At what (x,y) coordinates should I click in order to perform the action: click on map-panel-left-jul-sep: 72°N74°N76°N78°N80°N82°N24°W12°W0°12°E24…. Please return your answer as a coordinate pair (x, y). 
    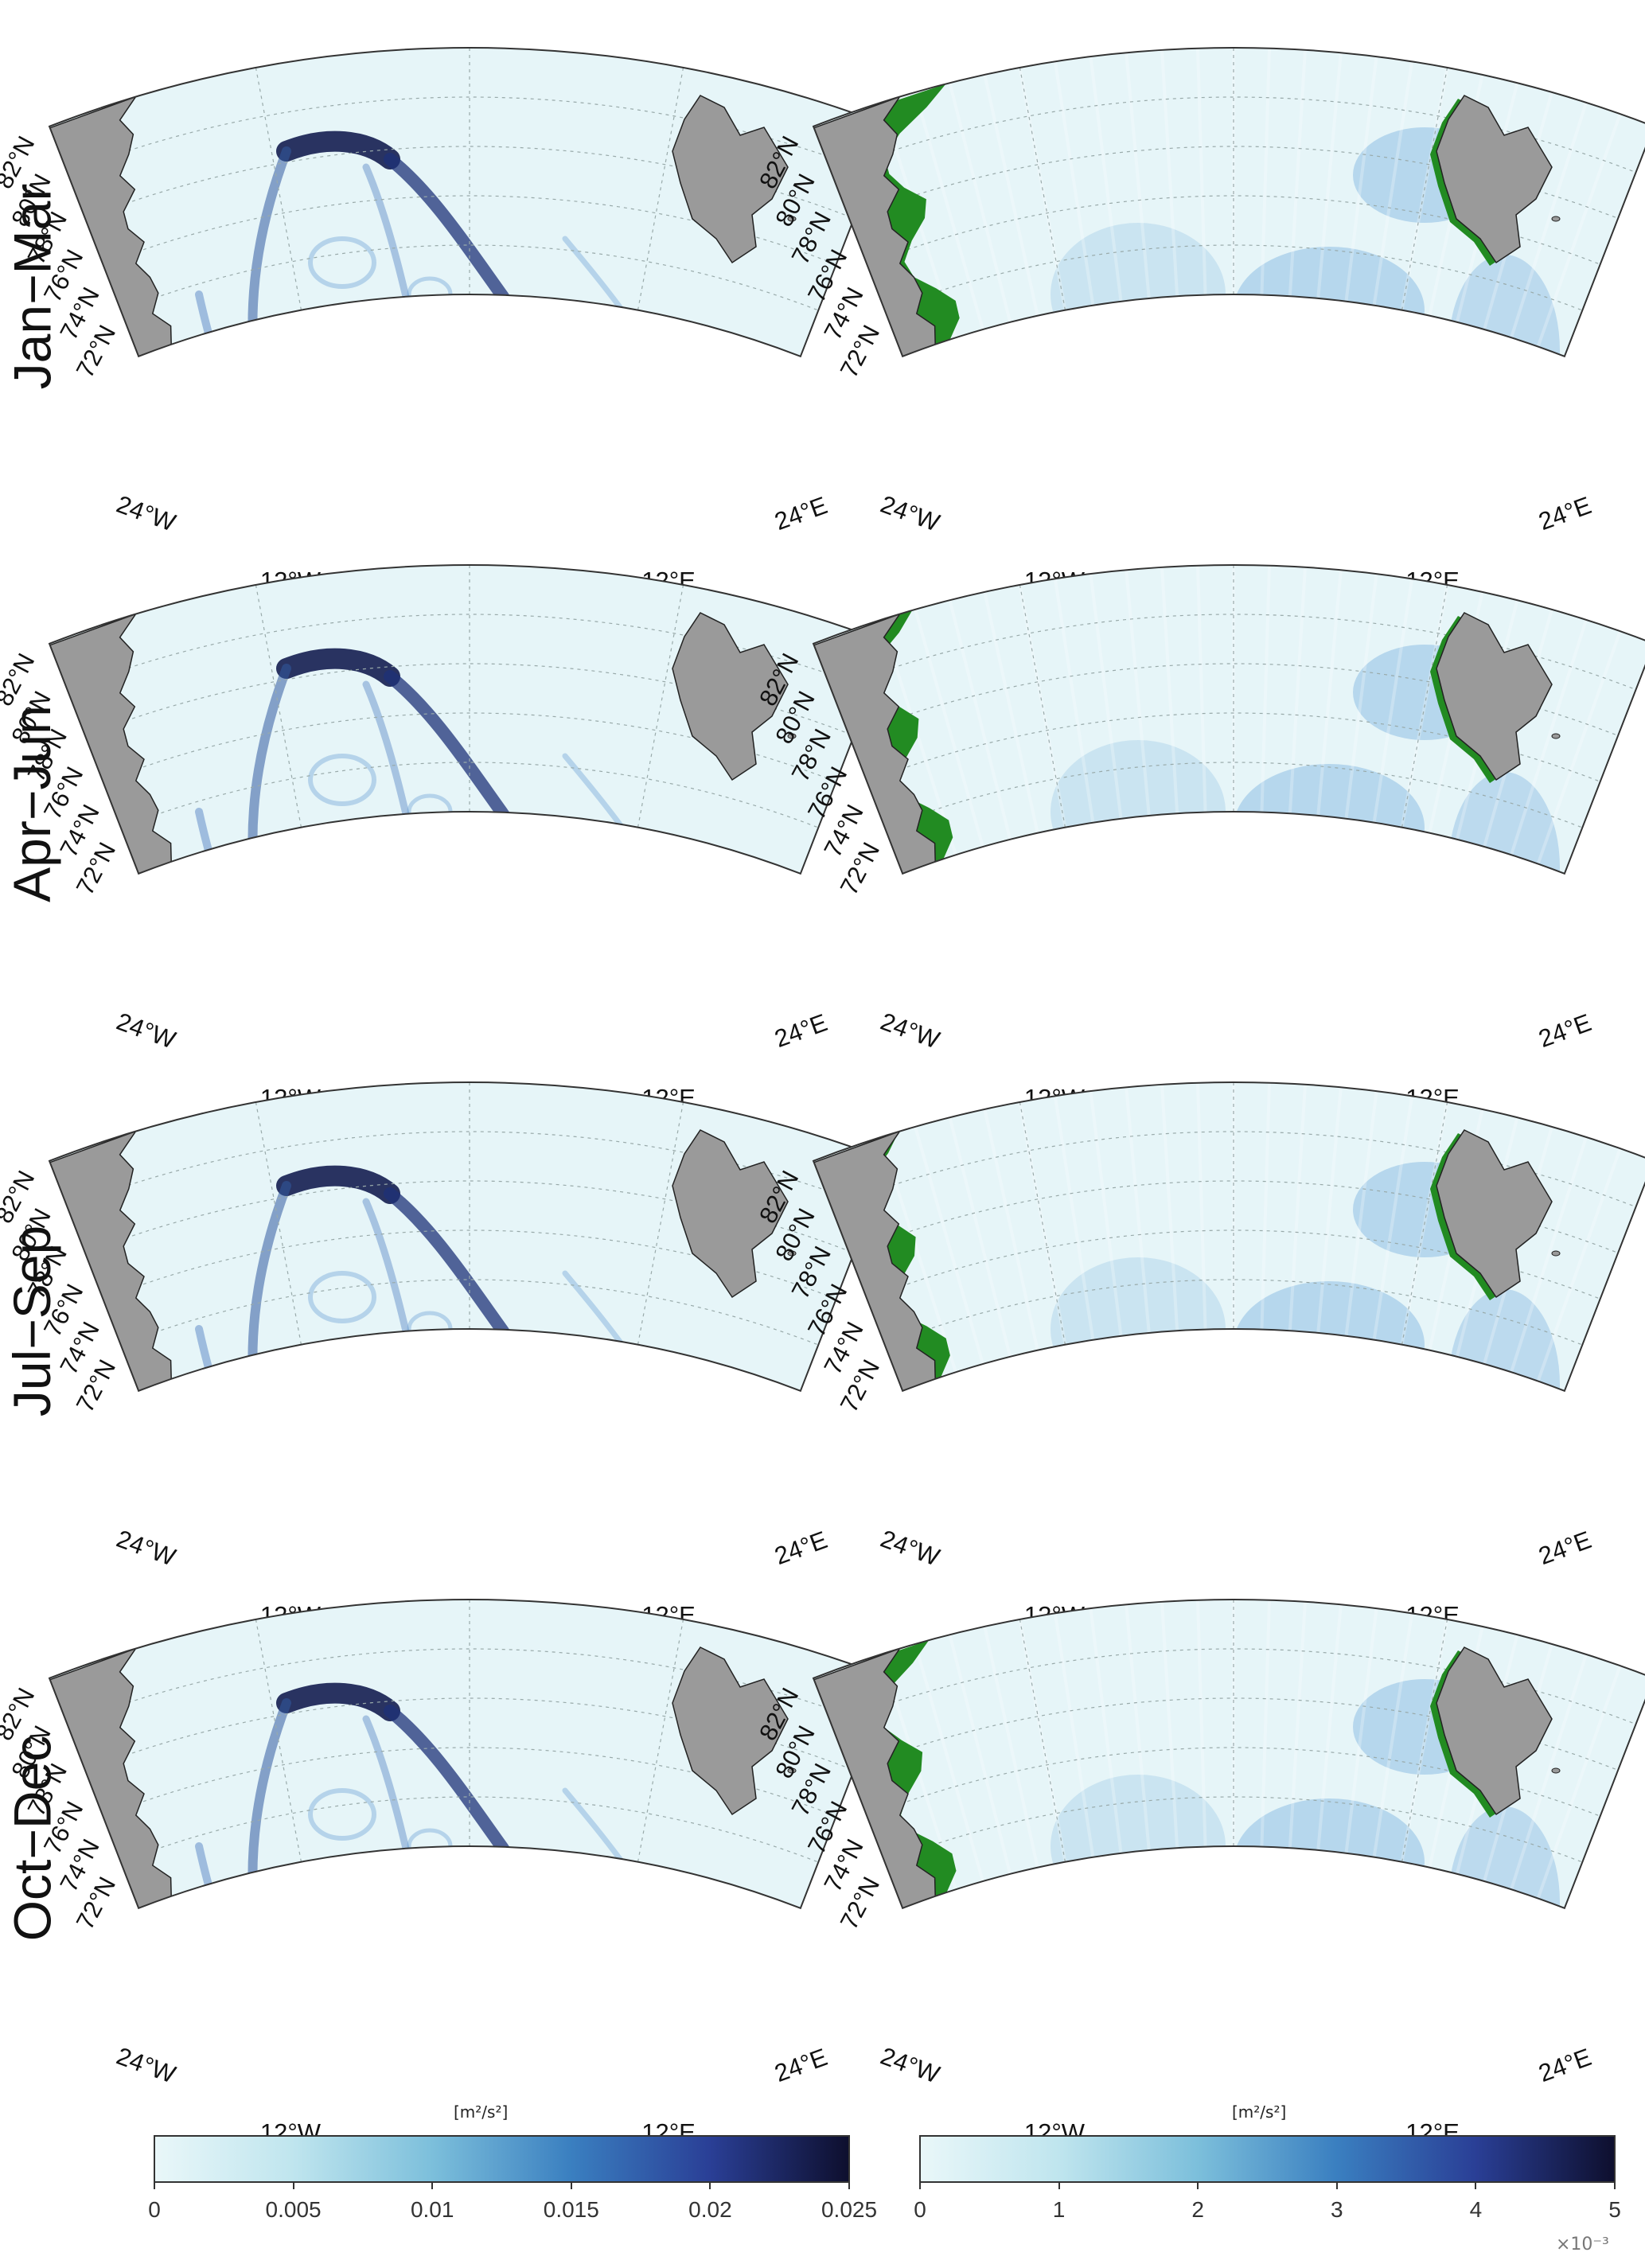
    Looking at the image, I should click on (445, 1363).